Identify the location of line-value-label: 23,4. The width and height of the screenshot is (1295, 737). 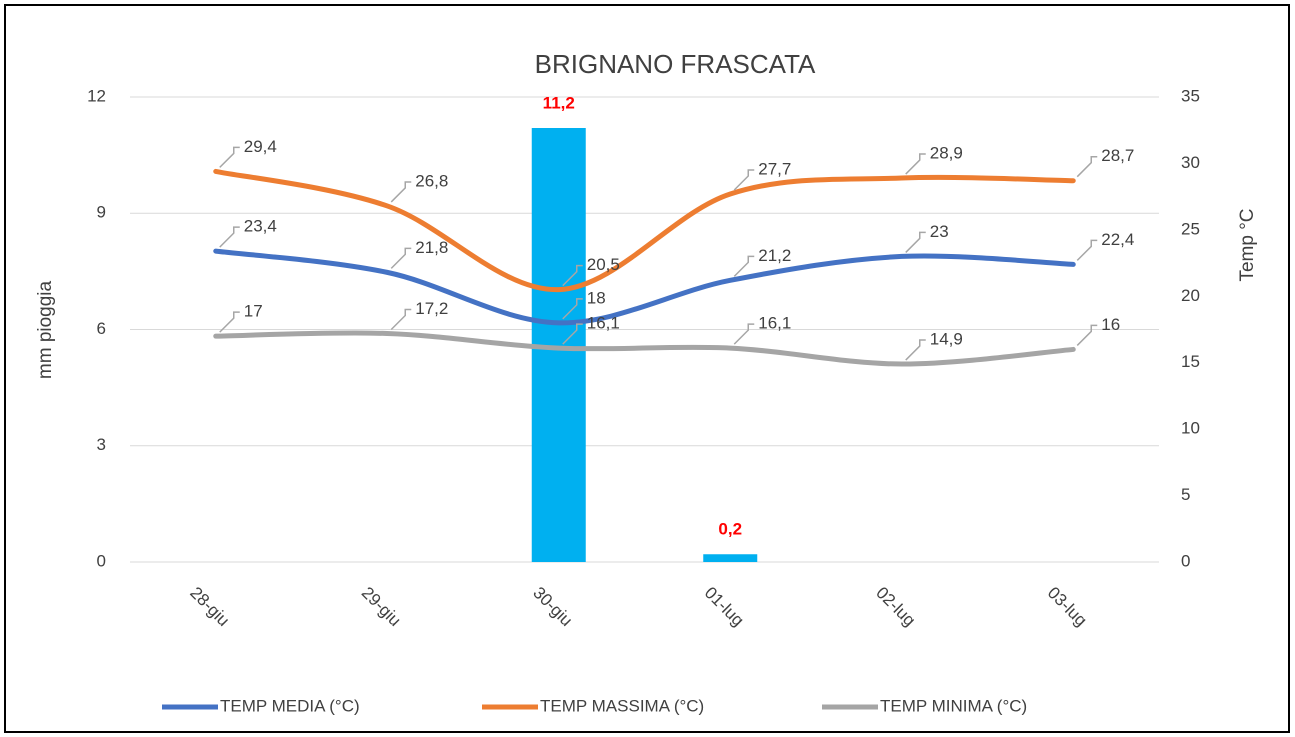
(260, 226).